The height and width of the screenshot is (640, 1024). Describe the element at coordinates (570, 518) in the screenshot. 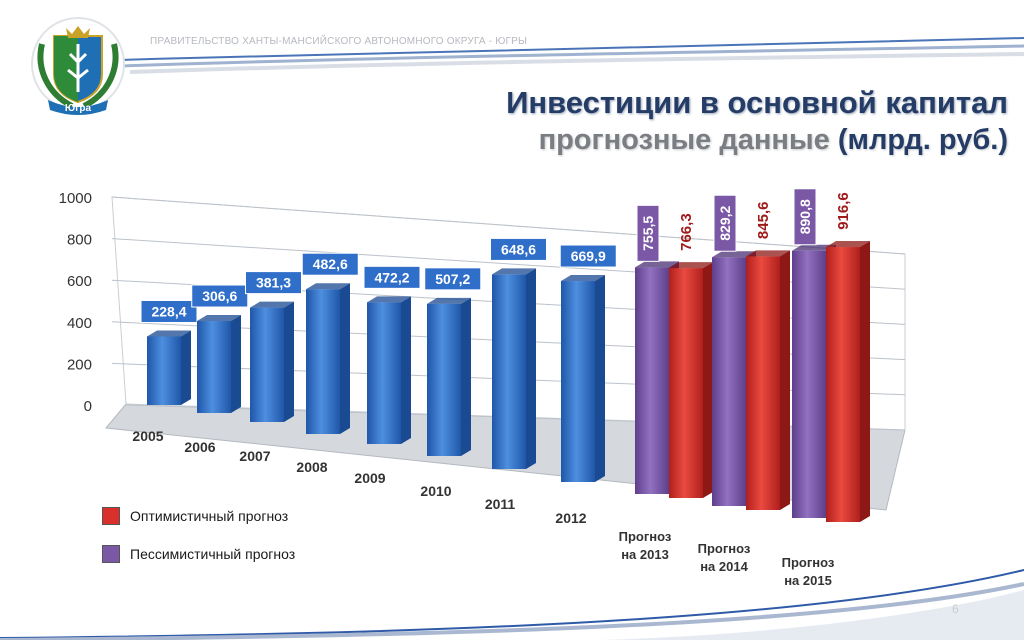

I see `x-tick-label: 2012` at that location.